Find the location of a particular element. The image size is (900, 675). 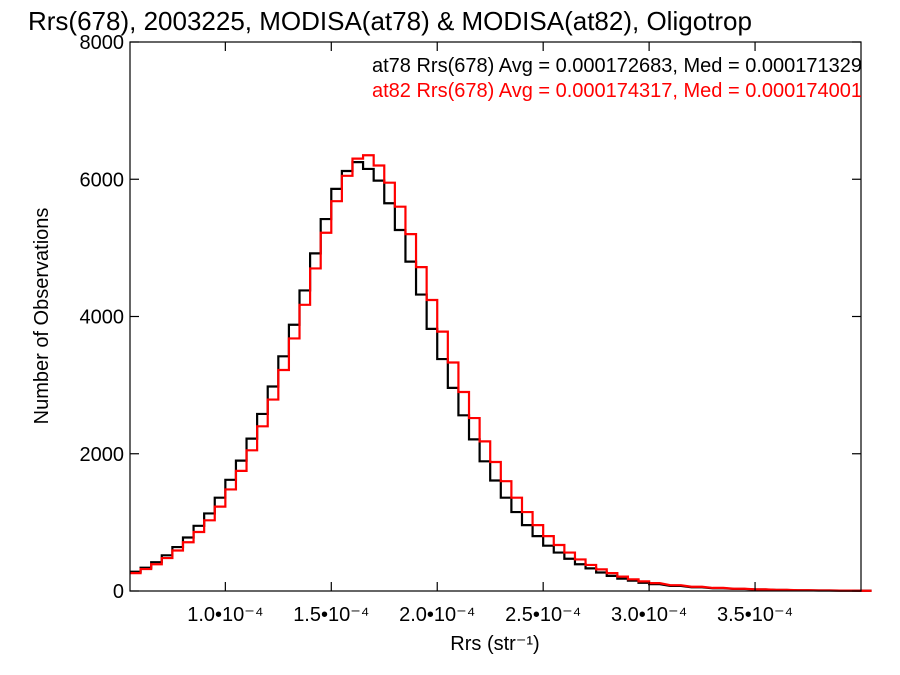

y-tick-label: 2000 is located at coordinates (102, 455).